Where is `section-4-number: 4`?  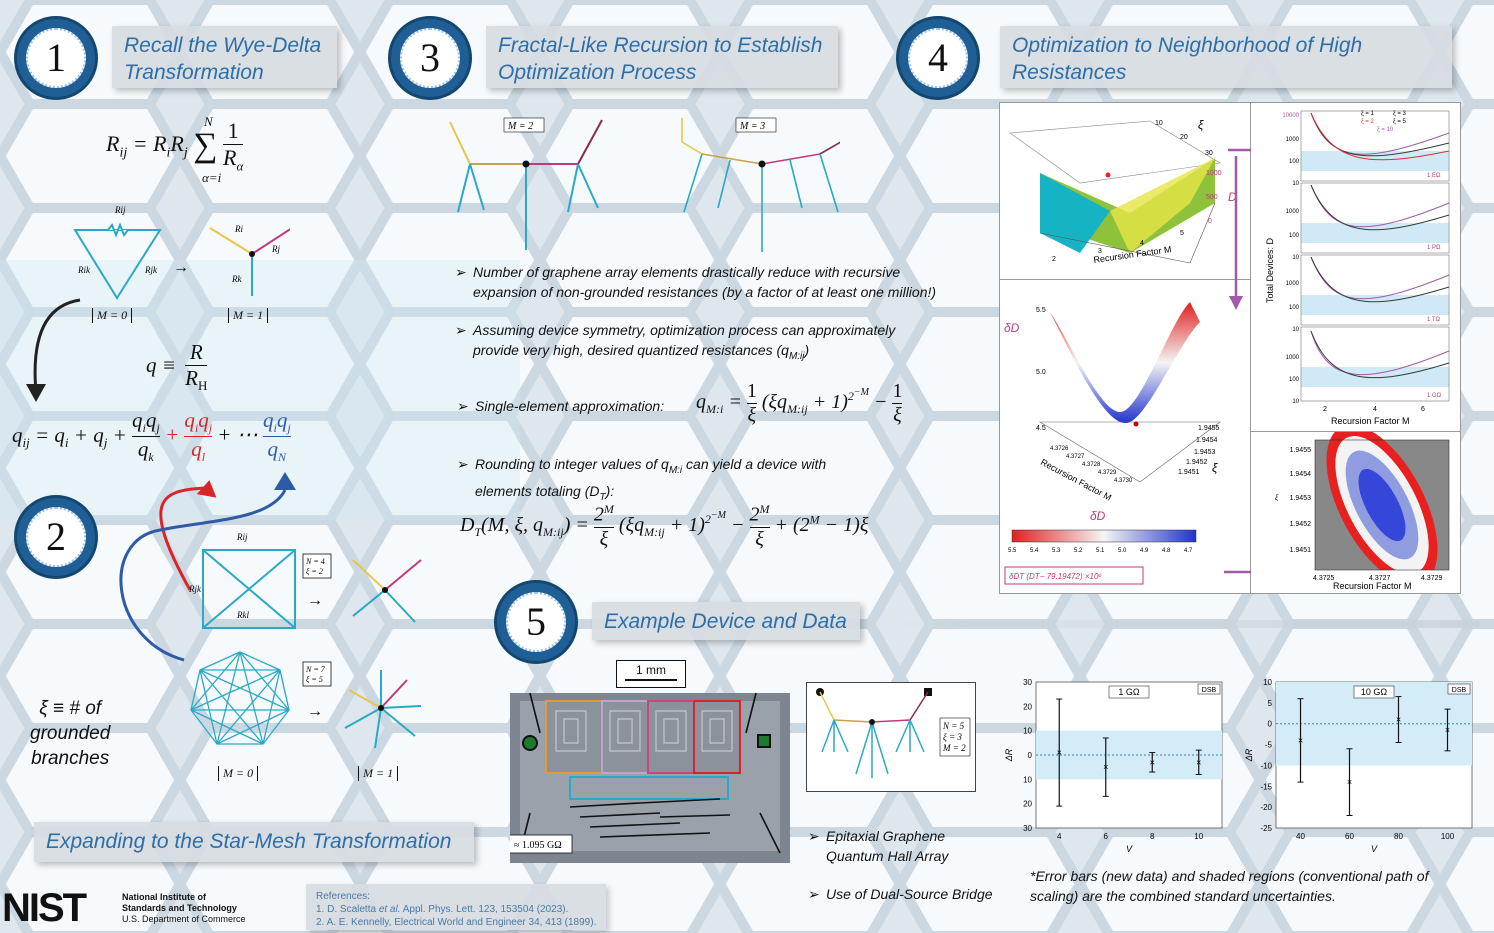
section-4-number: 4 is located at coordinates (938, 58).